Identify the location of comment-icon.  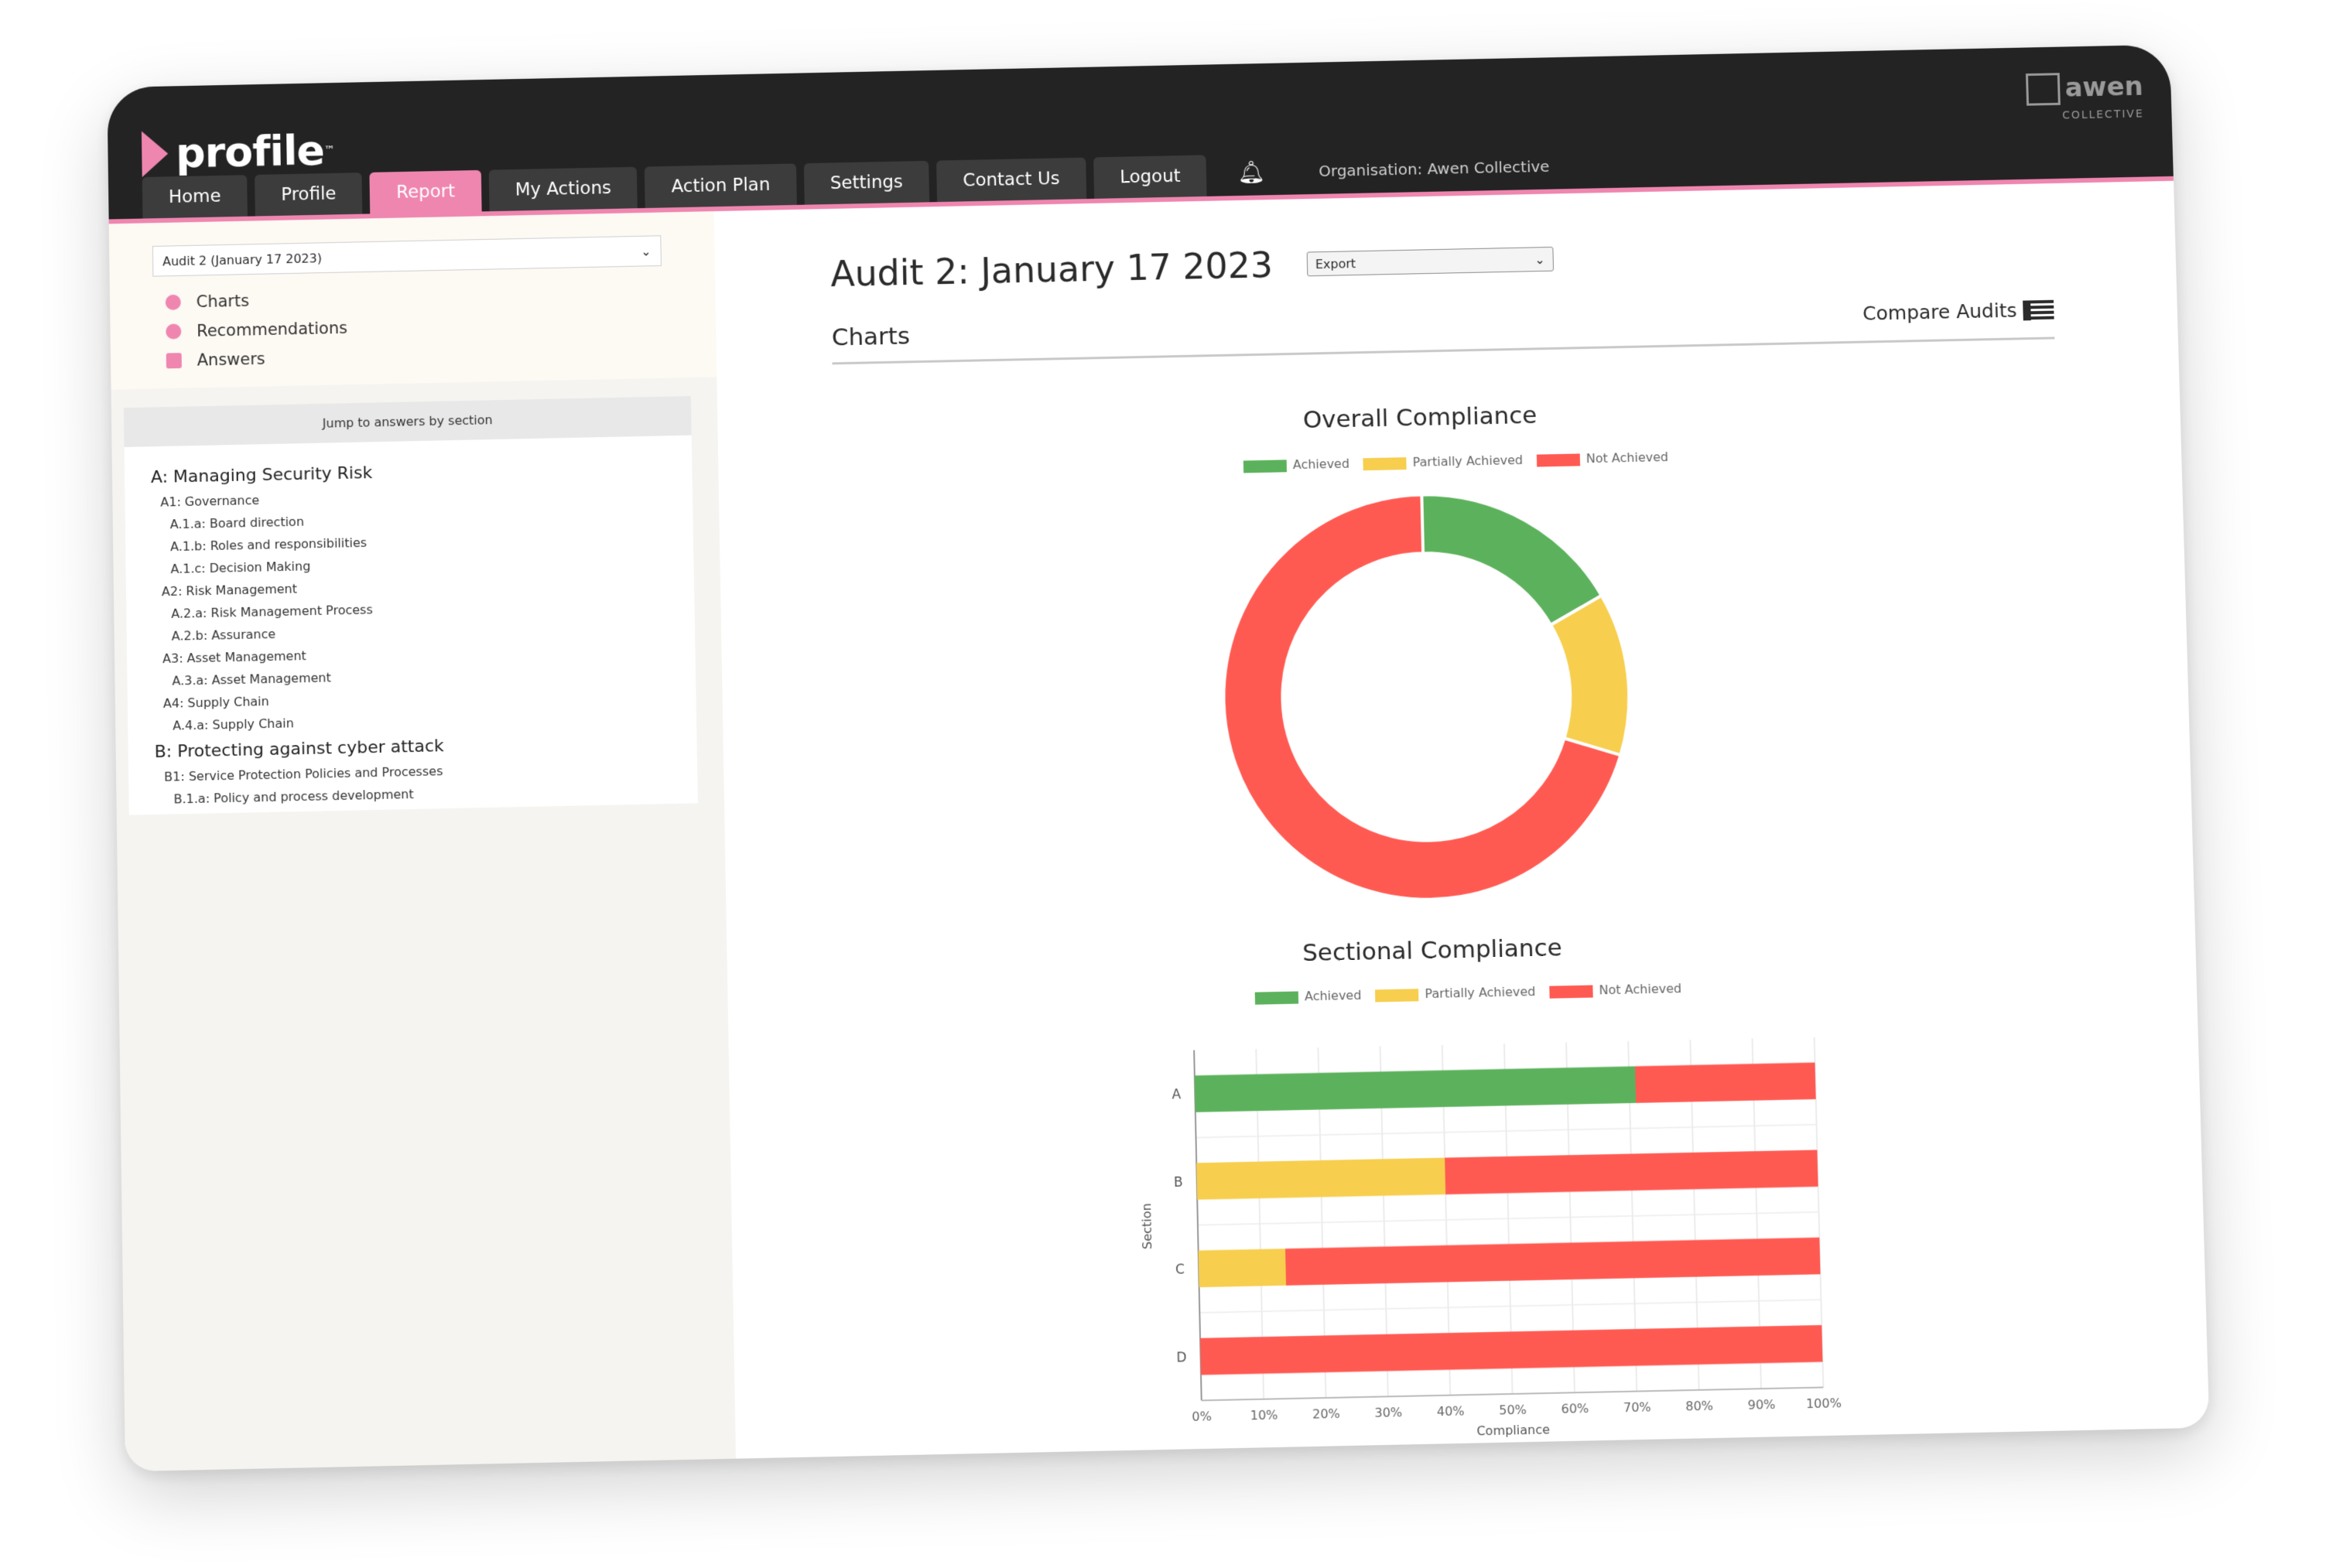
(173, 331).